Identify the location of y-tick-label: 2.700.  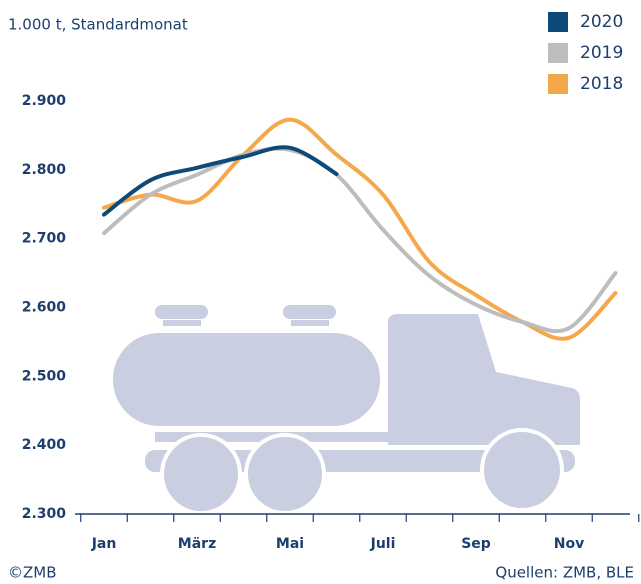
(44, 239).